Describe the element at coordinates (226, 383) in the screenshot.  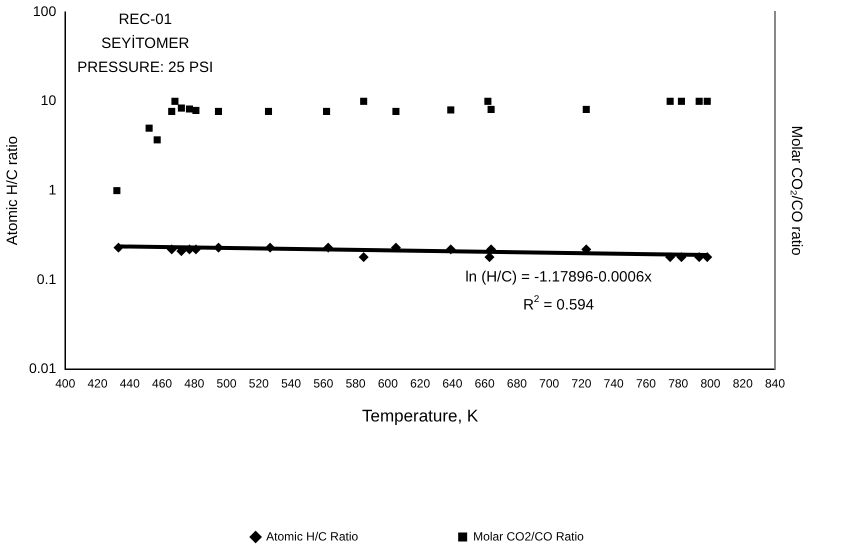
I see `x-tick-label: 500` at that location.